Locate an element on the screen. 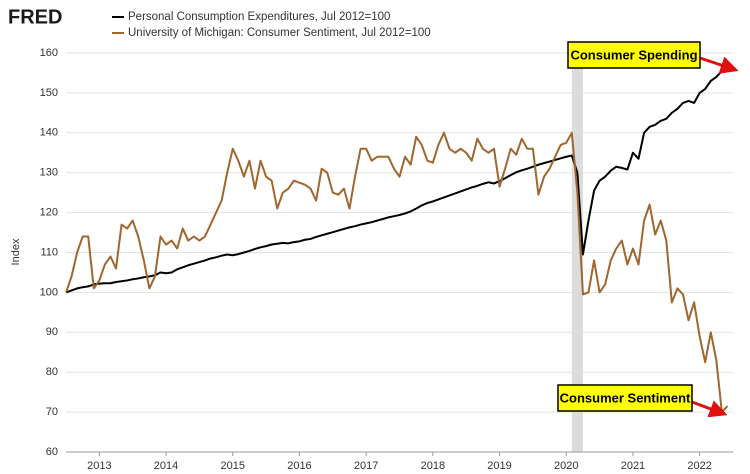 The image size is (750, 474). x-tick-label: 2022 is located at coordinates (699, 466).